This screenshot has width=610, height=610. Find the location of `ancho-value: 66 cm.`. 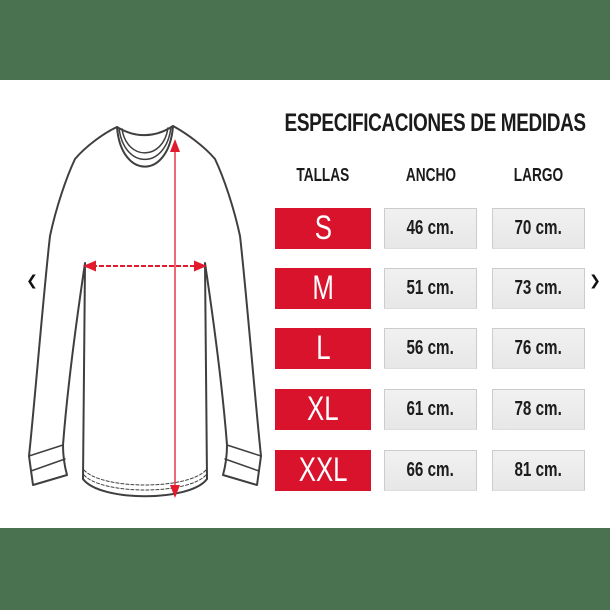

ancho-value: 66 cm. is located at coordinates (430, 470).